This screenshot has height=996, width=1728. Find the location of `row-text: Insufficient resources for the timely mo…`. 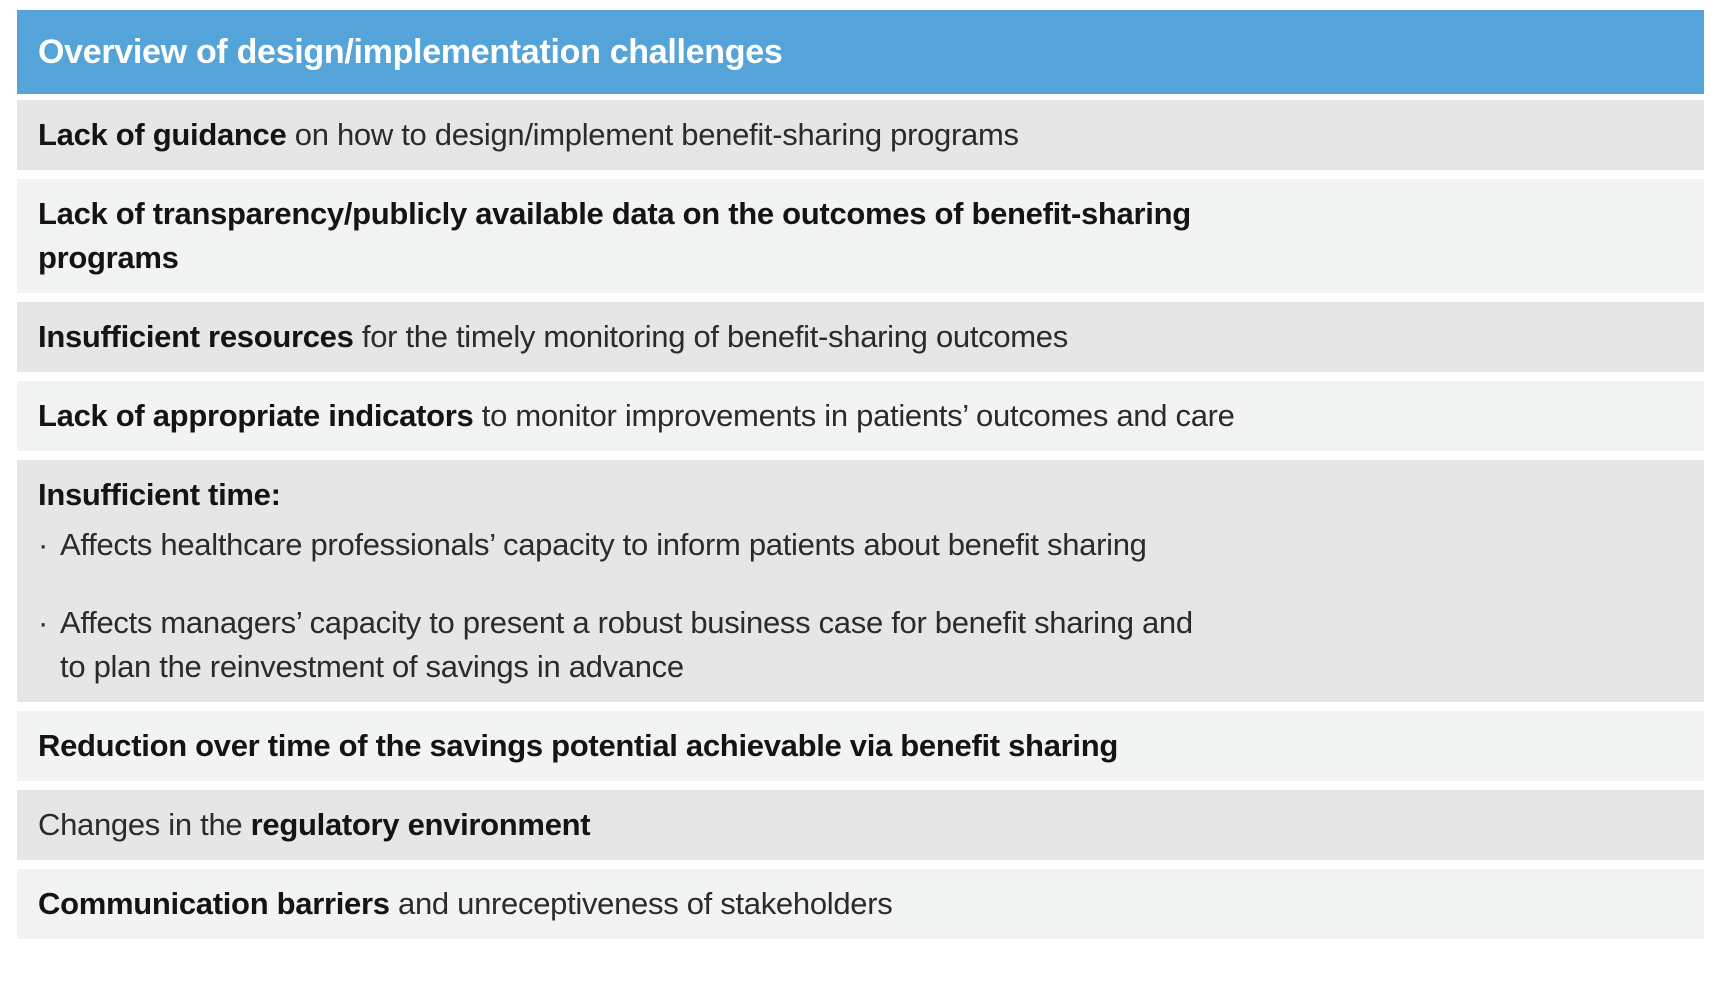

row-text: Insufficient resources for the timely mo… is located at coordinates (860, 337).